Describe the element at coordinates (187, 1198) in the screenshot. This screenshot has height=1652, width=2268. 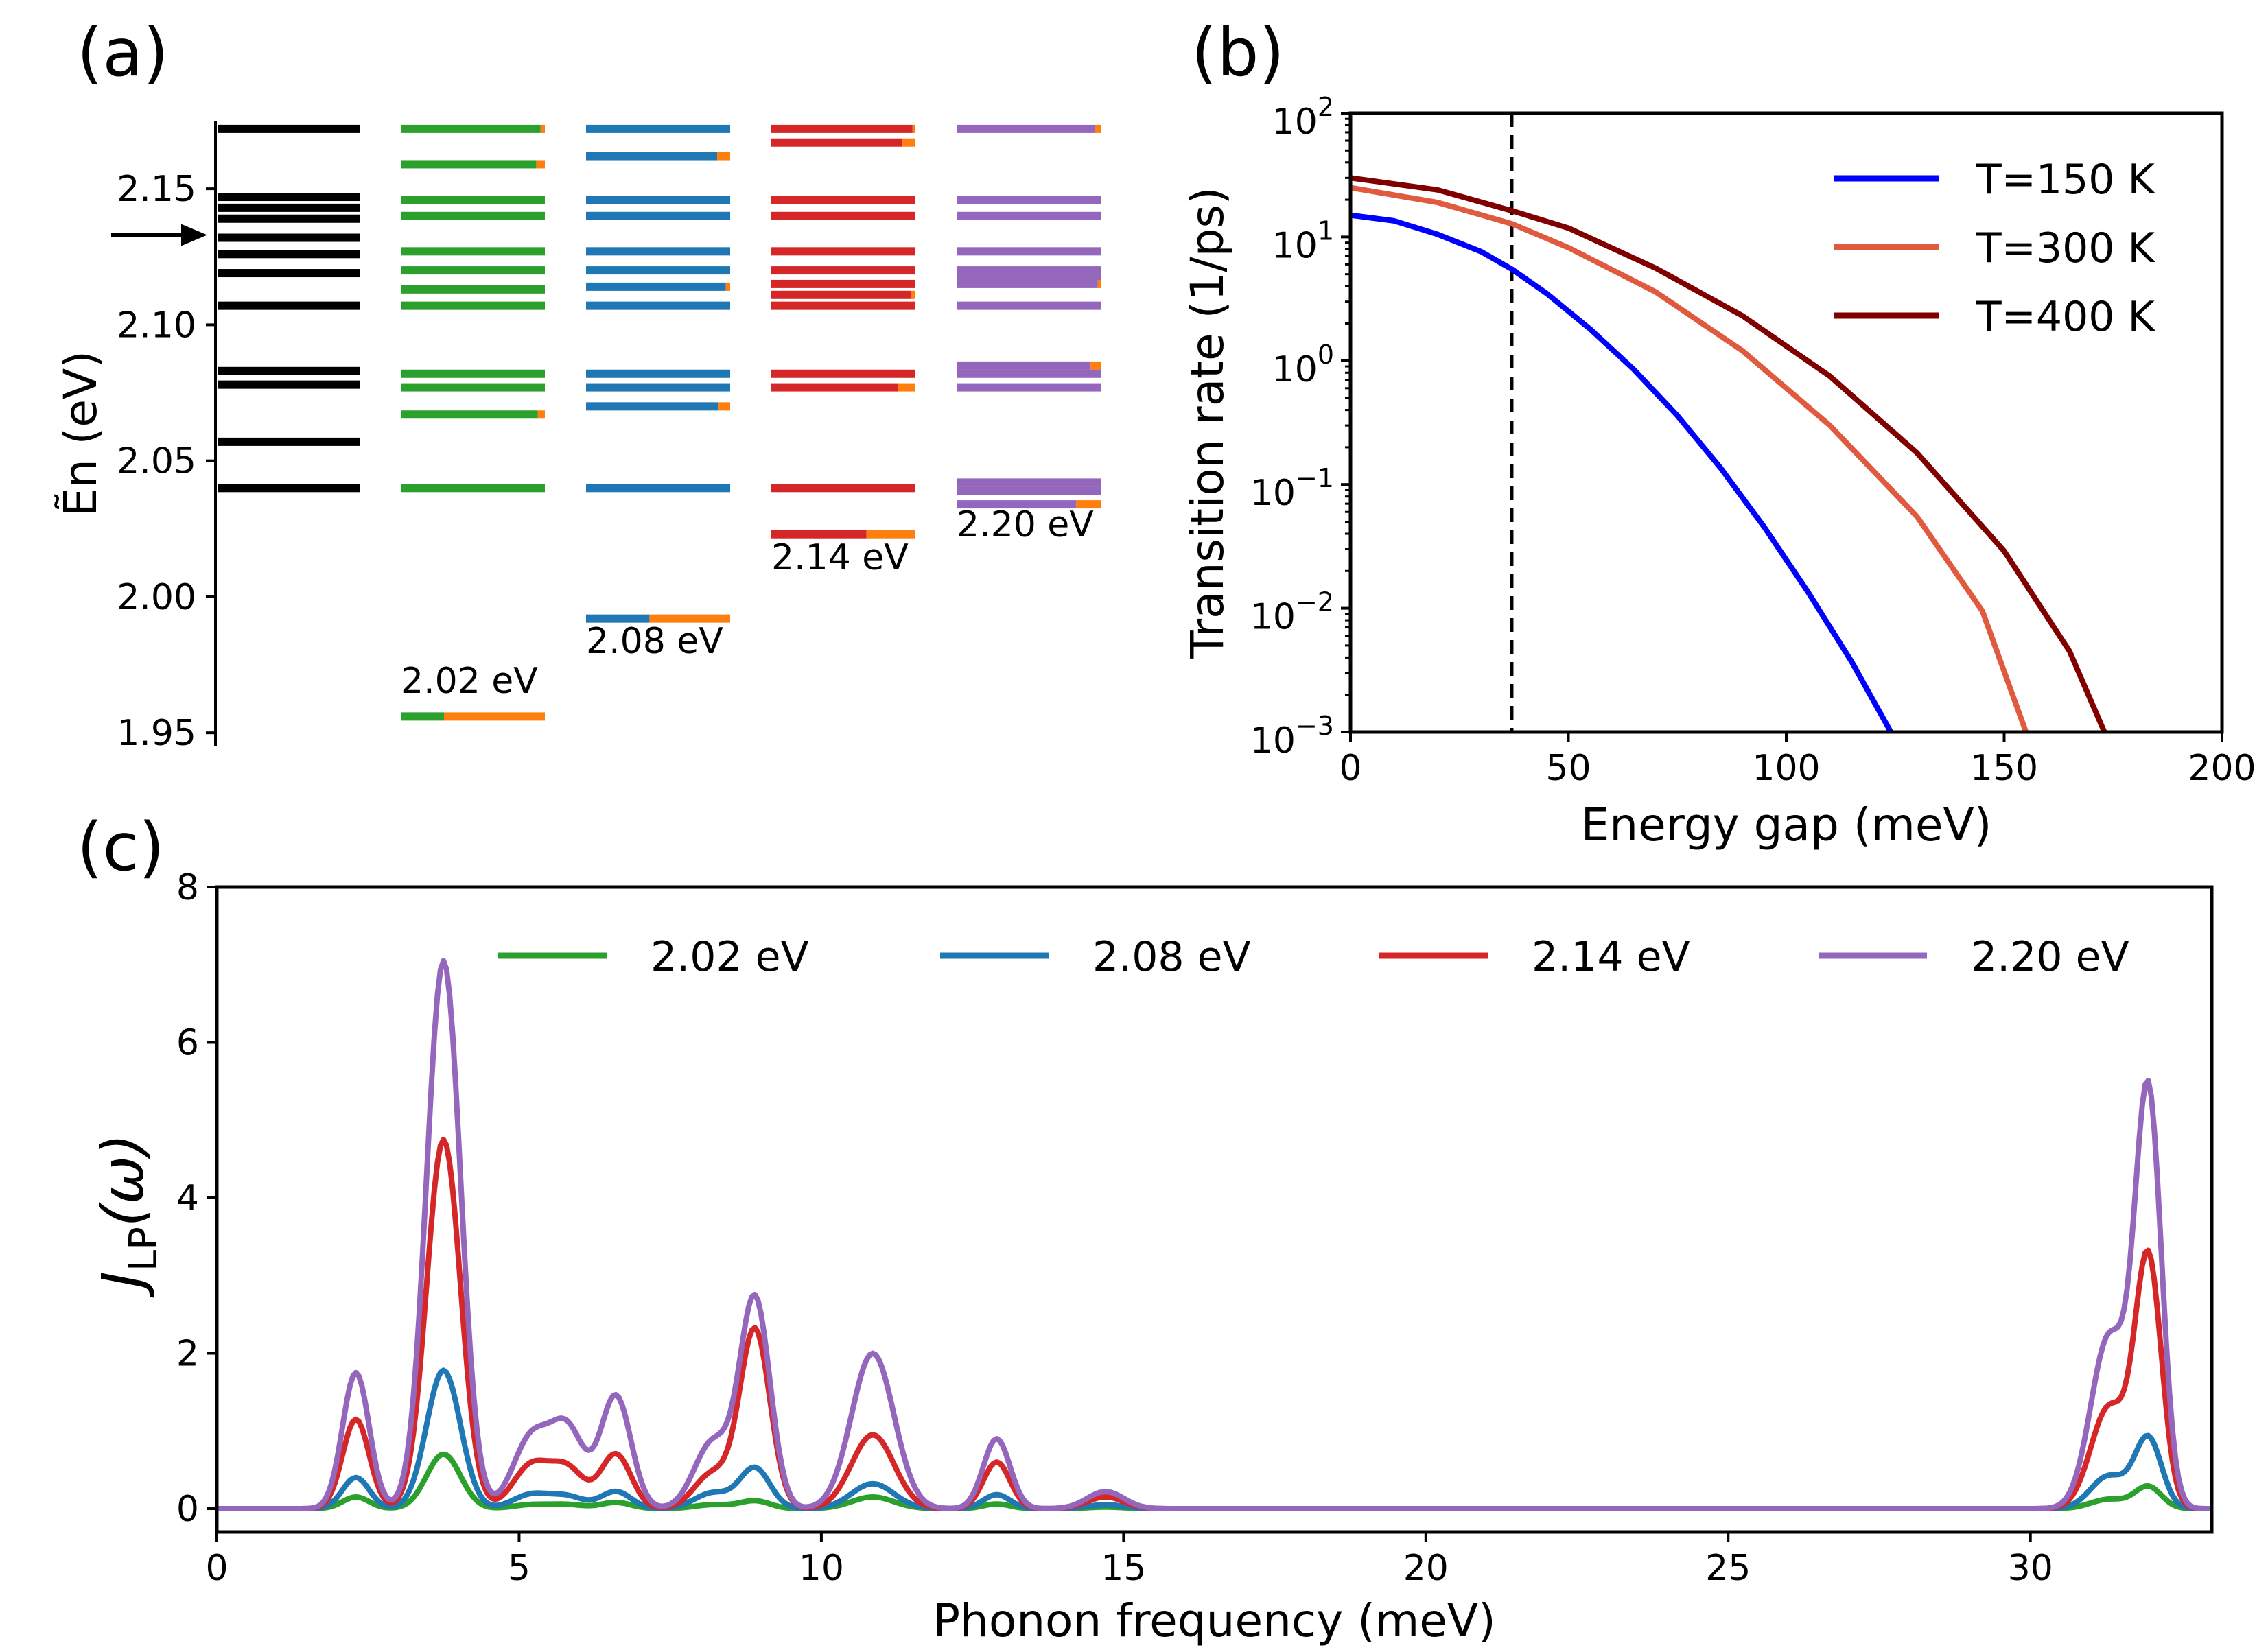
I see `axis-c-ytick-label: 4` at that location.